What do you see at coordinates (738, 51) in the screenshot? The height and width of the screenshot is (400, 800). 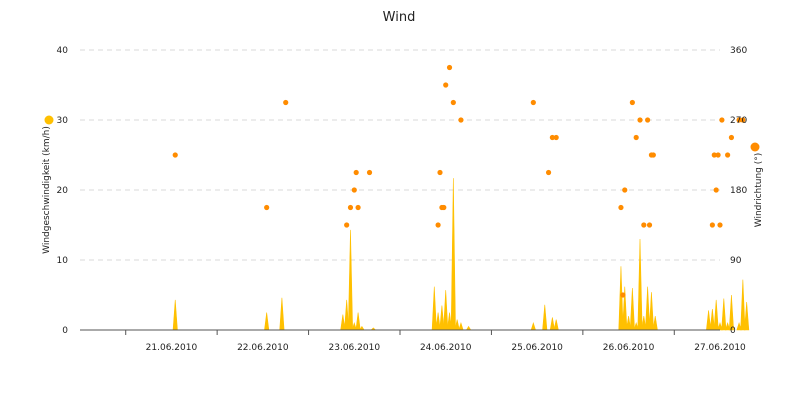 I see `y-right-tick-label: 360` at bounding box center [738, 51].